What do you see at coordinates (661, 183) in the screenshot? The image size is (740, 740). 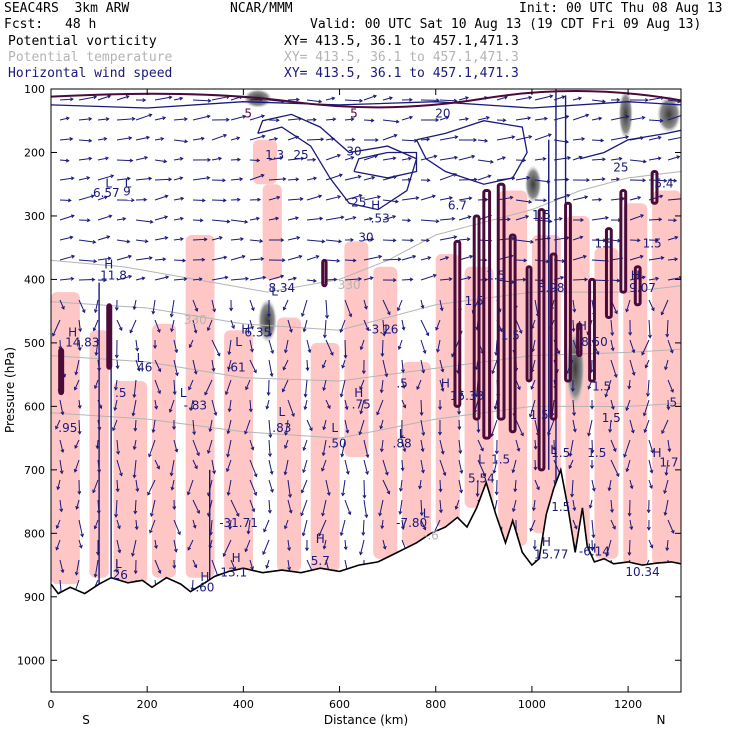 I see `contour-annotation: -5.4` at bounding box center [661, 183].